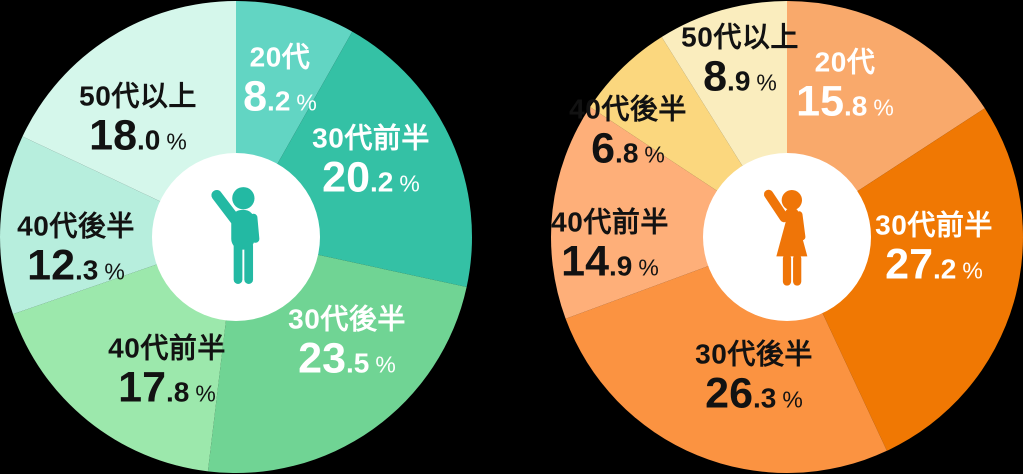  Describe the element at coordinates (118, 225) in the screenshot. I see `male-segment-40s-late` at that location.